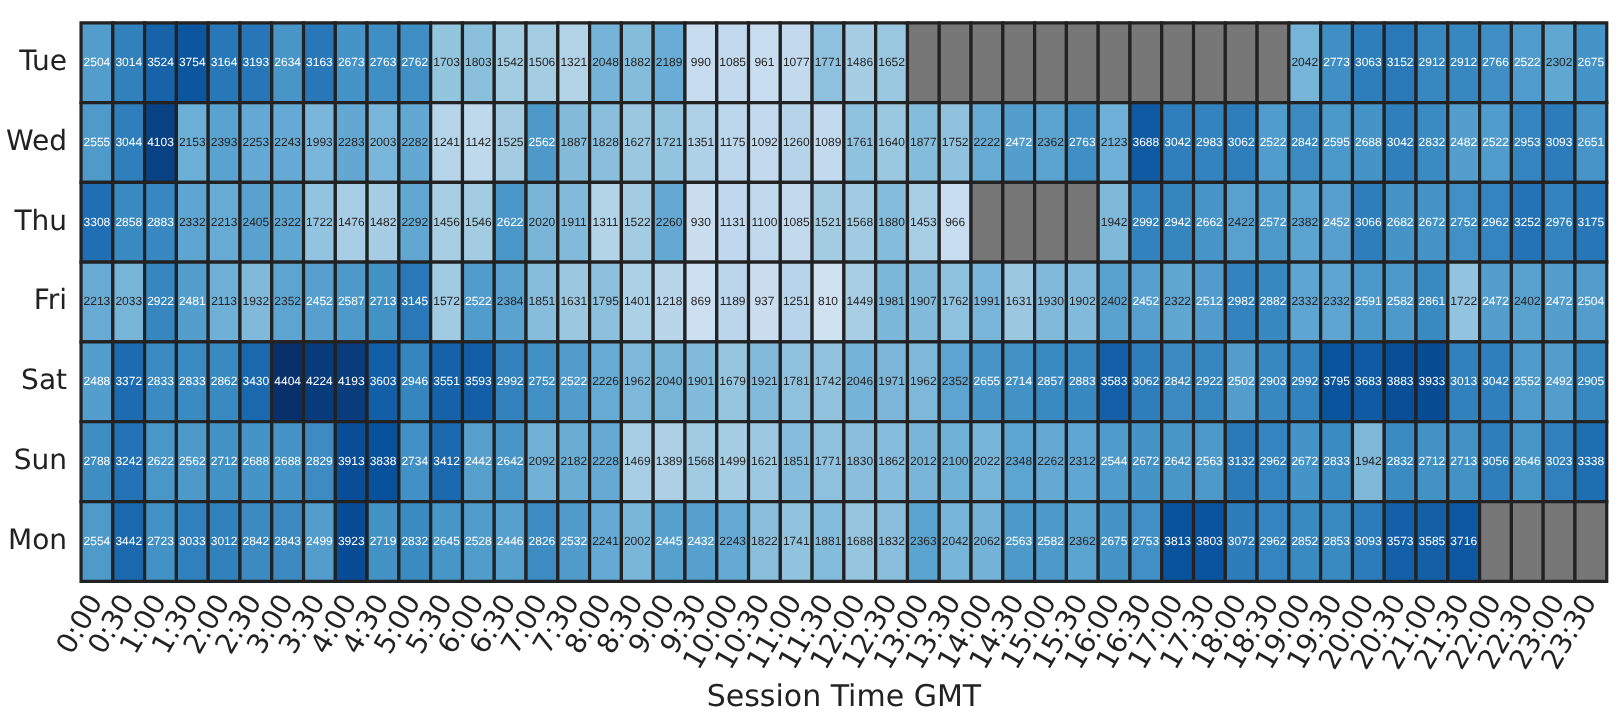 This screenshot has width=1620, height=720. I want to click on y-tick-label: Mon, so click(37, 540).